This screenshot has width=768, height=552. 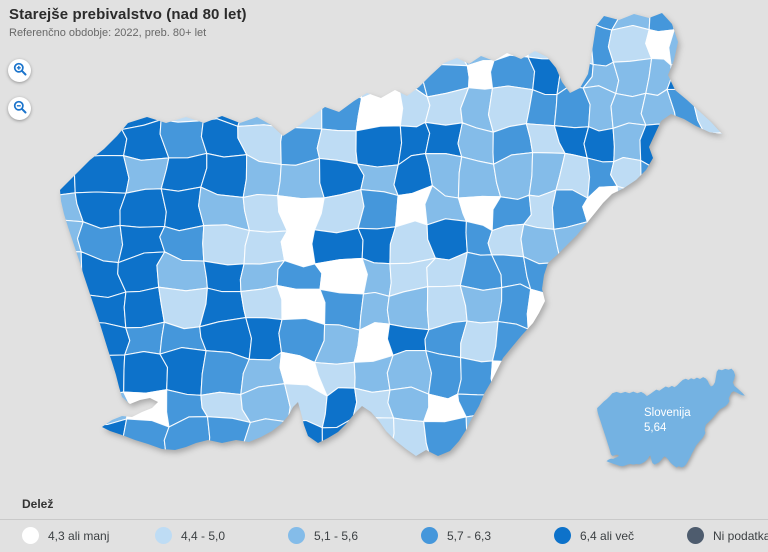 I want to click on zoom-in-button, so click(x=19, y=70).